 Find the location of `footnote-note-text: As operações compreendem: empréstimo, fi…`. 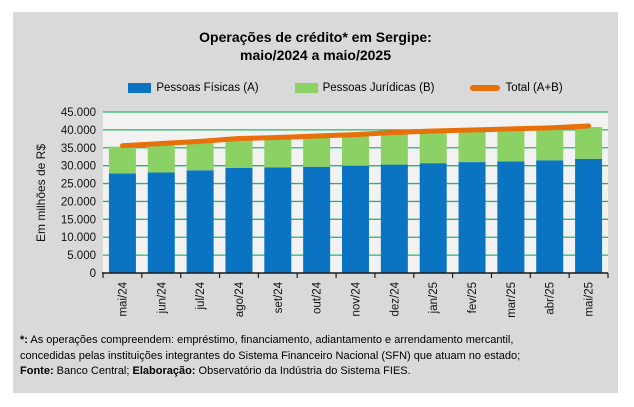

footnote-note-text: As operações compreendem: empréstimo, fi… is located at coordinates (270, 348).